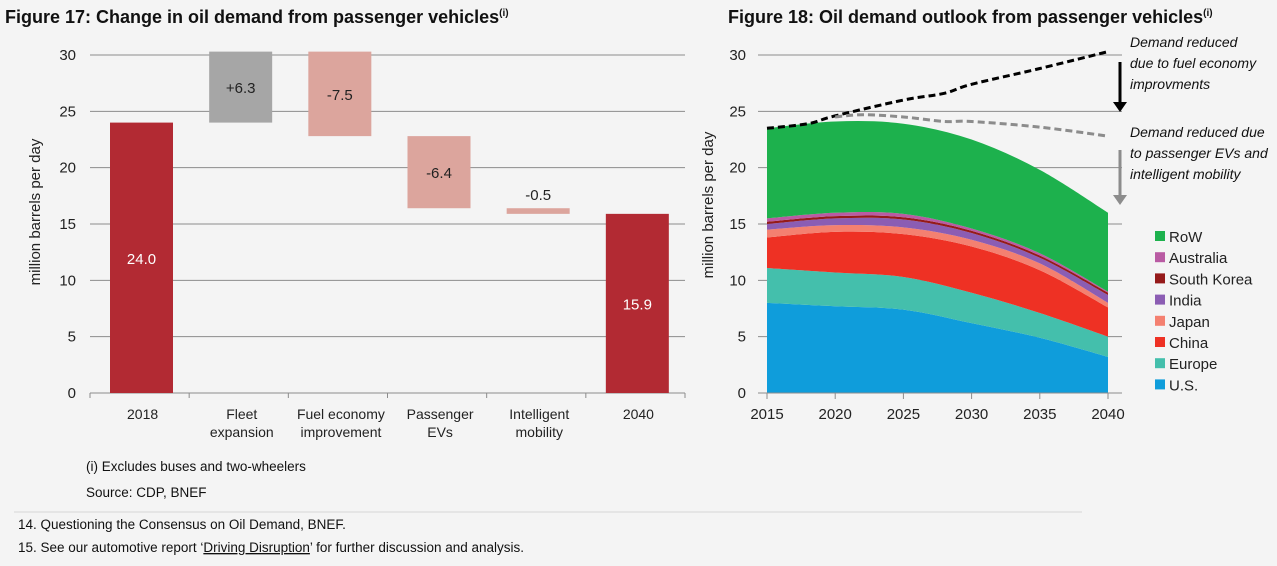 The width and height of the screenshot is (1277, 566). I want to click on annotation-text: improvments, so click(1170, 84).